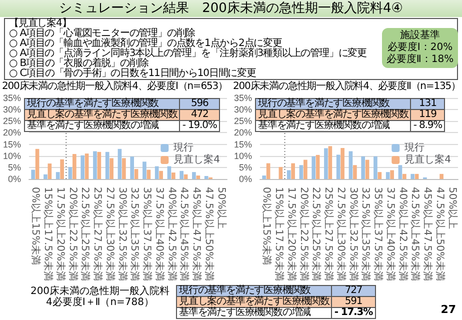  What do you see at coordinates (100, 297) in the screenshot?
I see `text: 200床未満の急性期一般入院料4必要度Ⅰ＋Ⅱ（n=788）` at bounding box center [100, 297].